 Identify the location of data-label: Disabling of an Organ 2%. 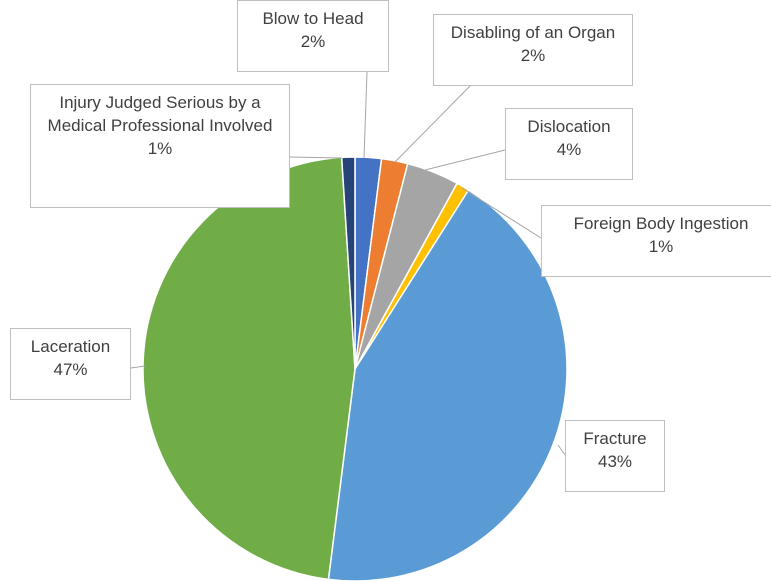
(533, 50).